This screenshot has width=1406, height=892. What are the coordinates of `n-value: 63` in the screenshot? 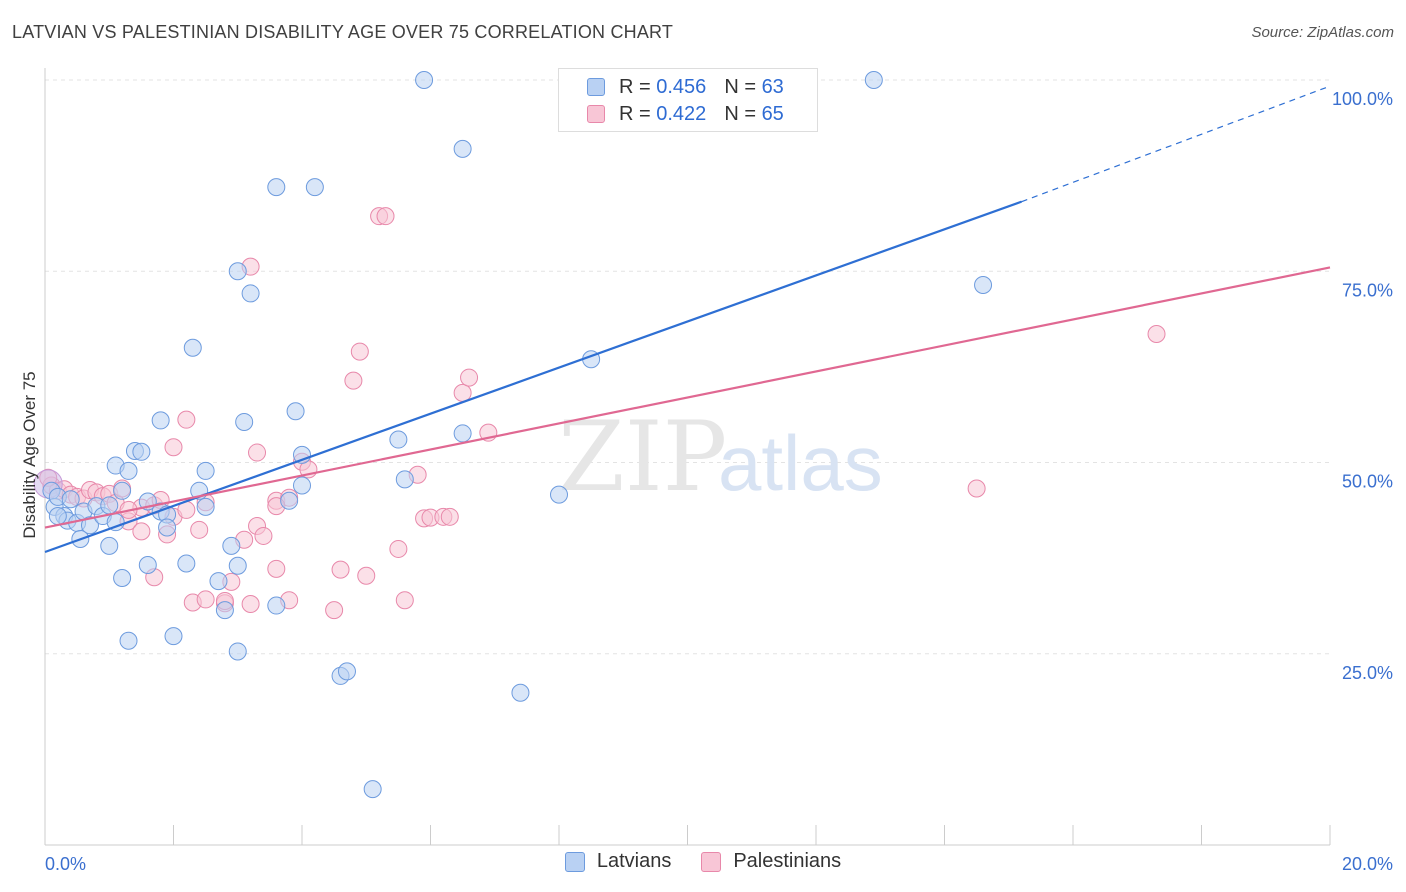 It's located at (772, 86).